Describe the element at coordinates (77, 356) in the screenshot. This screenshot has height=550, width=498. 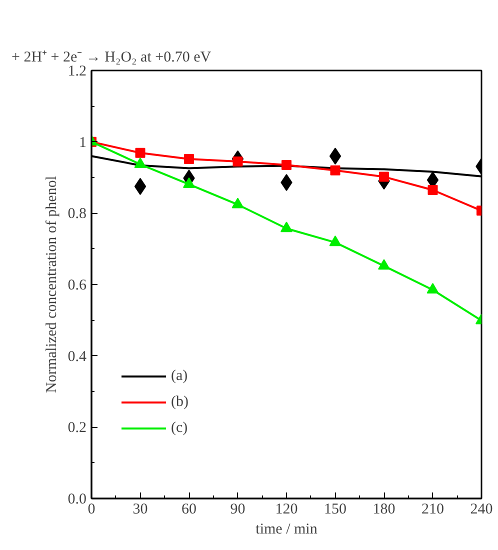
I see `y-tick-label: 0.4` at that location.